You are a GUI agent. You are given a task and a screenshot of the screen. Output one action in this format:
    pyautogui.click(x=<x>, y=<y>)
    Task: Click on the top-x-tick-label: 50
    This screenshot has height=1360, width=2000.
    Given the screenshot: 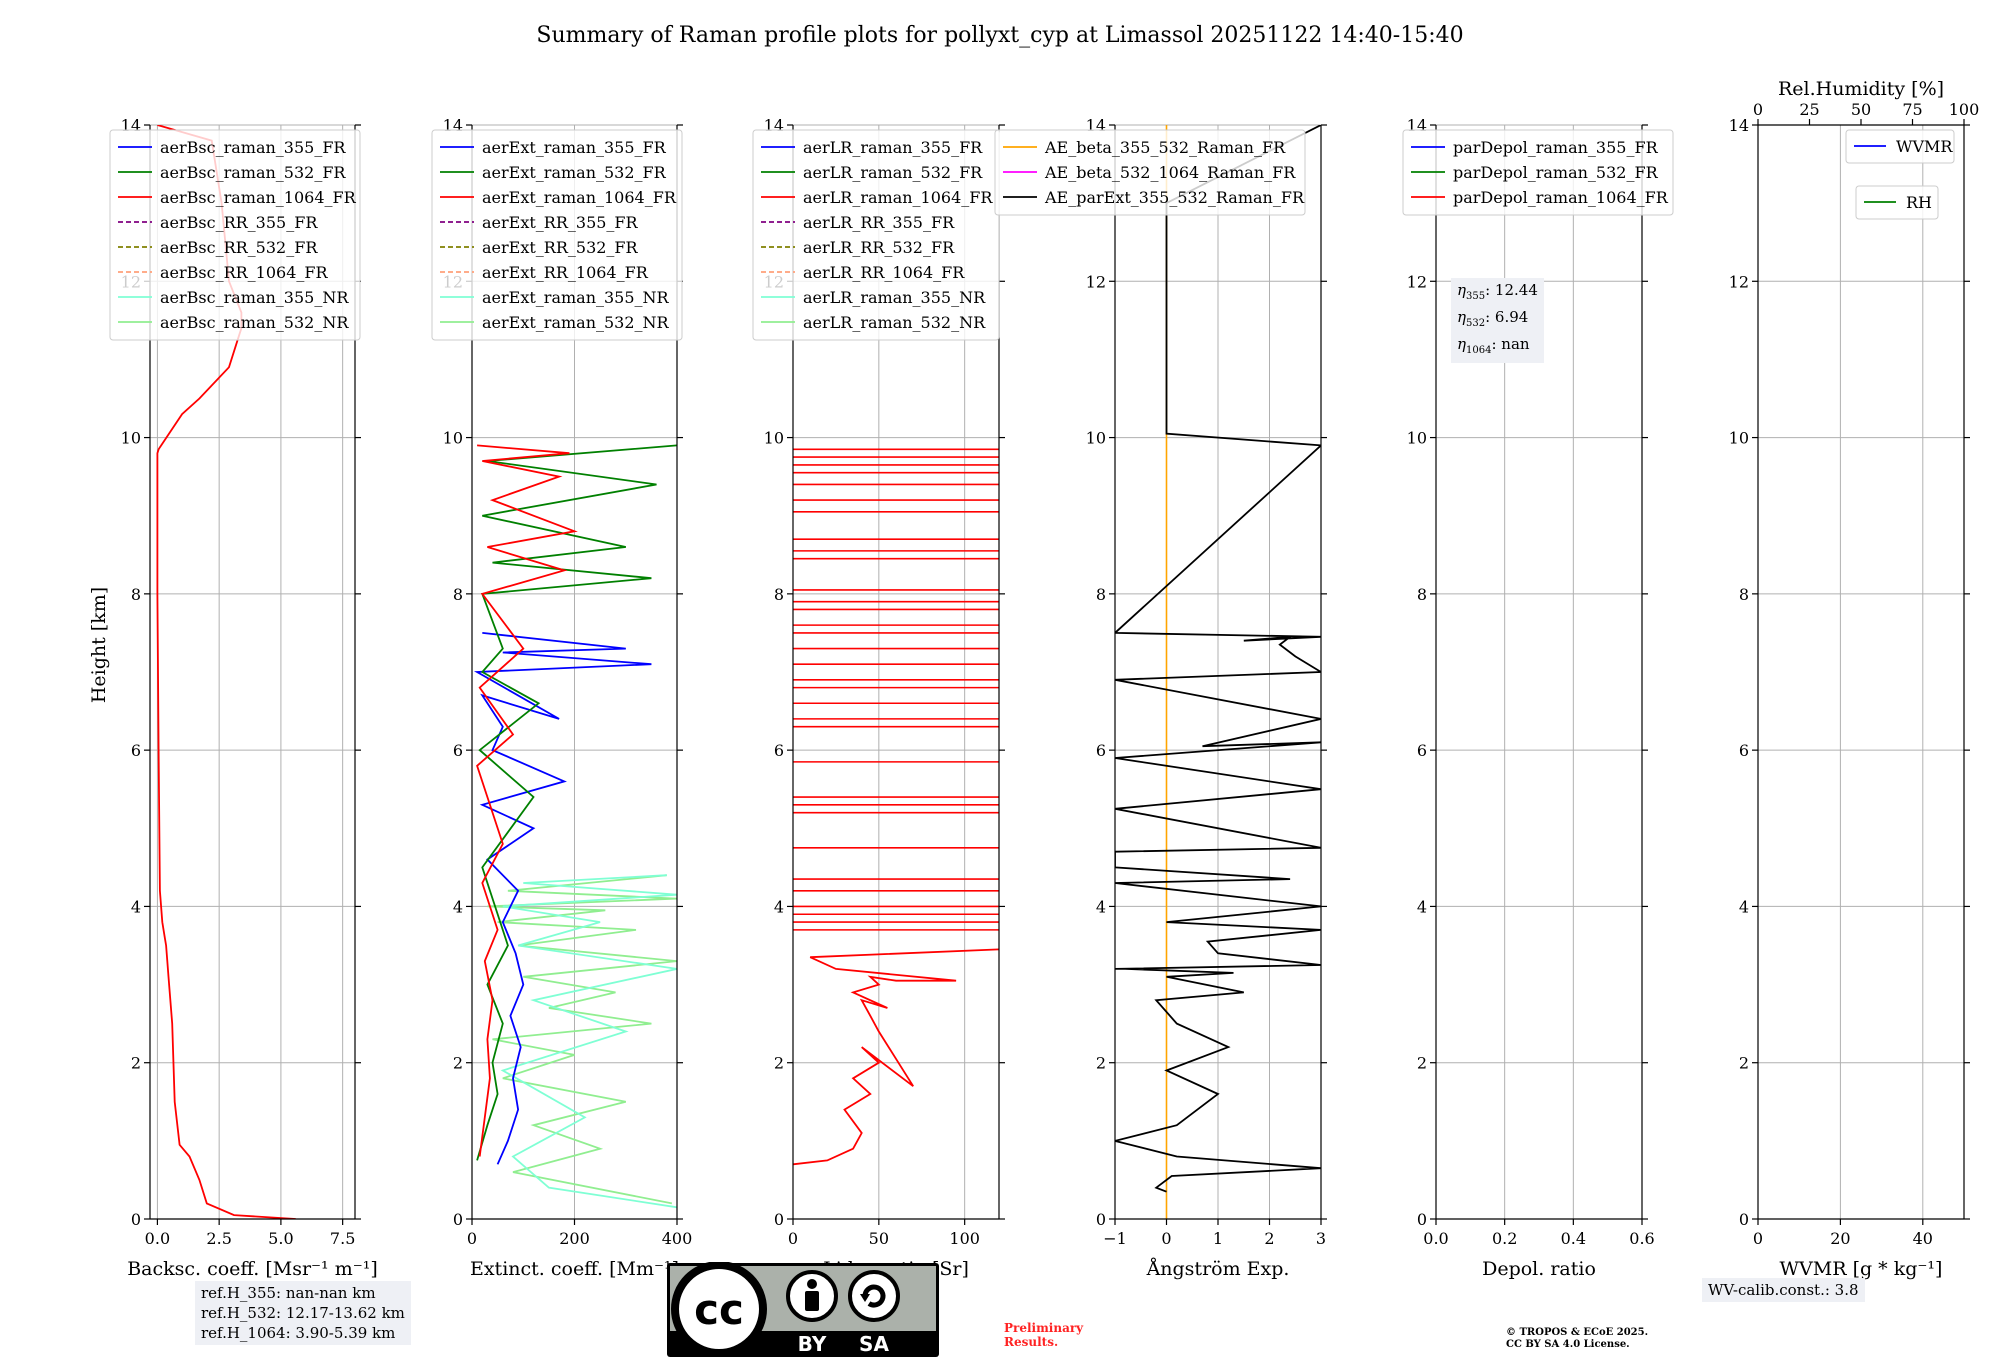 What is the action you would take?
    pyautogui.click(x=1861, y=109)
    